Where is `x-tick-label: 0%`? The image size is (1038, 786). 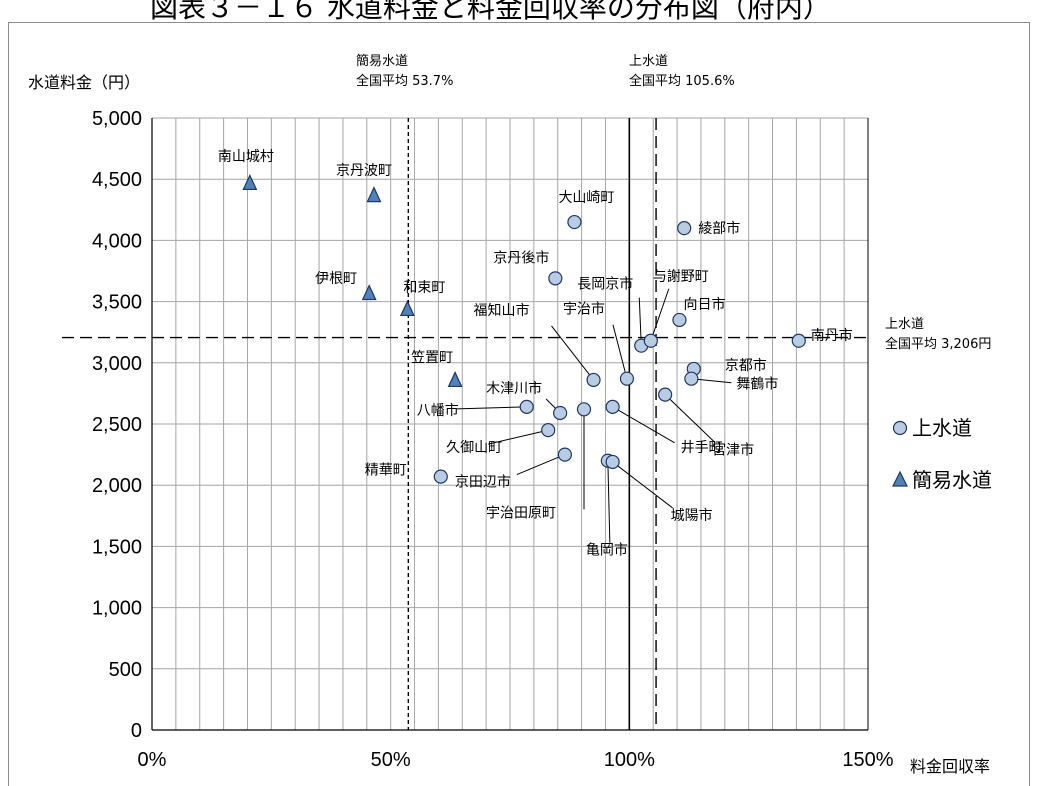 x-tick-label: 0% is located at coordinates (152, 760).